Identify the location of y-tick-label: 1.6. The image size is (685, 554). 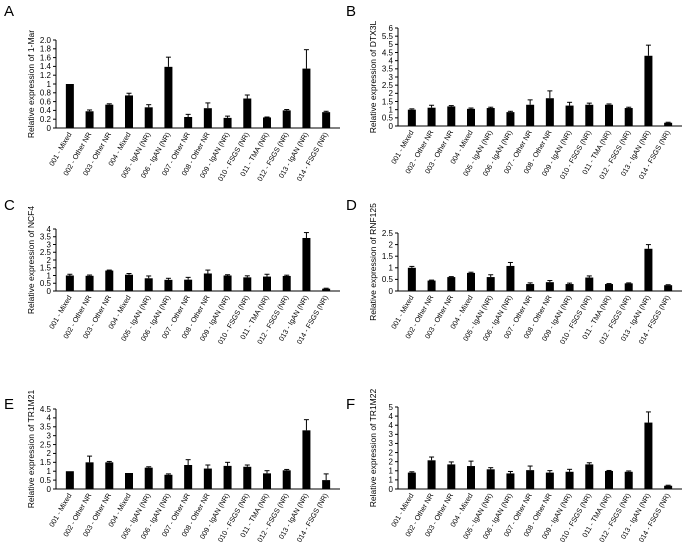
(46, 57).